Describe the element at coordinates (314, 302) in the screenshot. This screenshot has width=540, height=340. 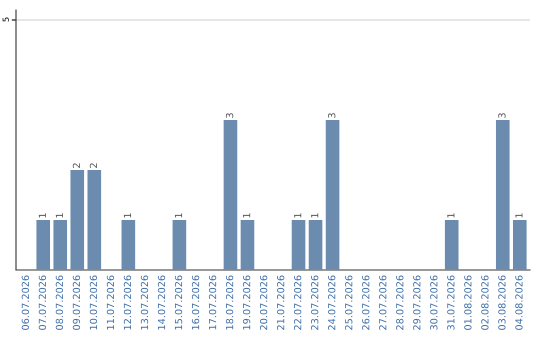
I see `x-tick-label: 23.07.2026` at that location.